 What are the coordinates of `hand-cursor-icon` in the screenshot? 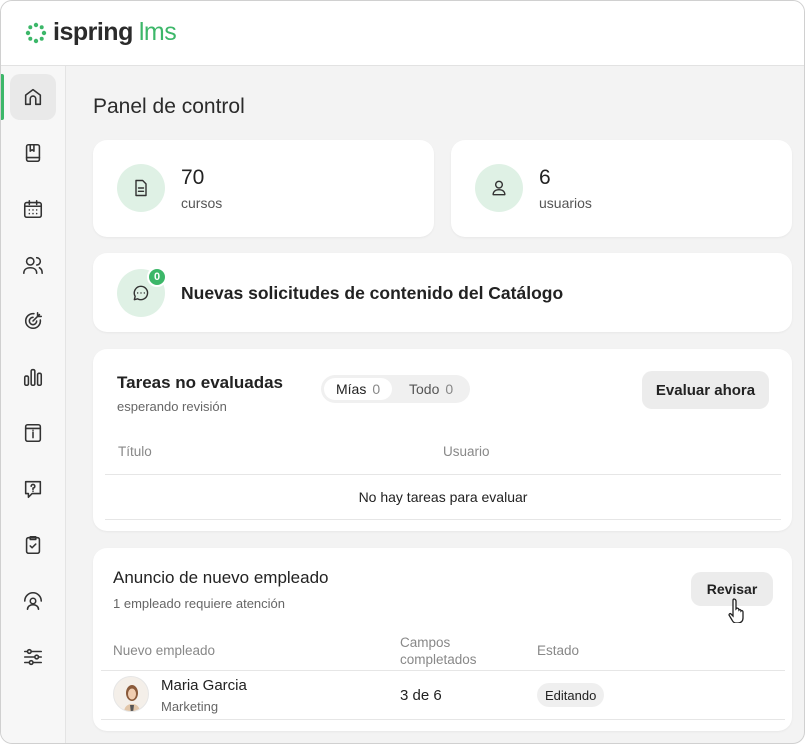 It's located at (736, 610).